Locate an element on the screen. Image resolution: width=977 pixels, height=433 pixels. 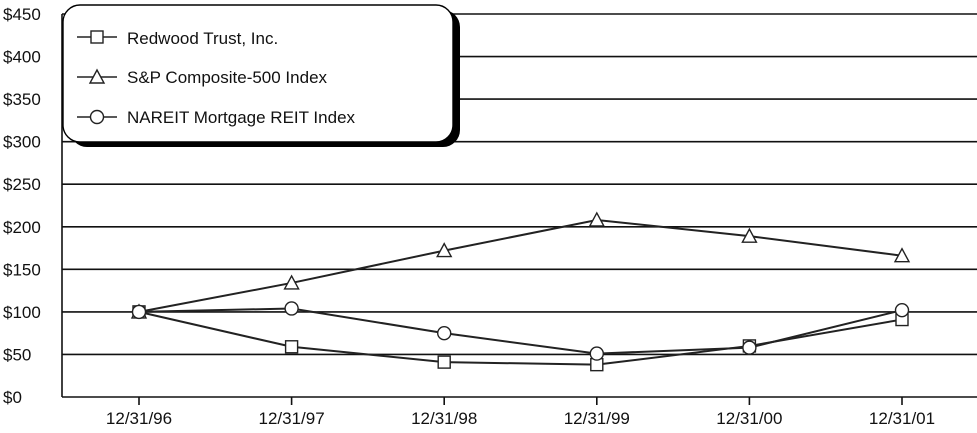
series-line-circle is located at coordinates (520, 331).